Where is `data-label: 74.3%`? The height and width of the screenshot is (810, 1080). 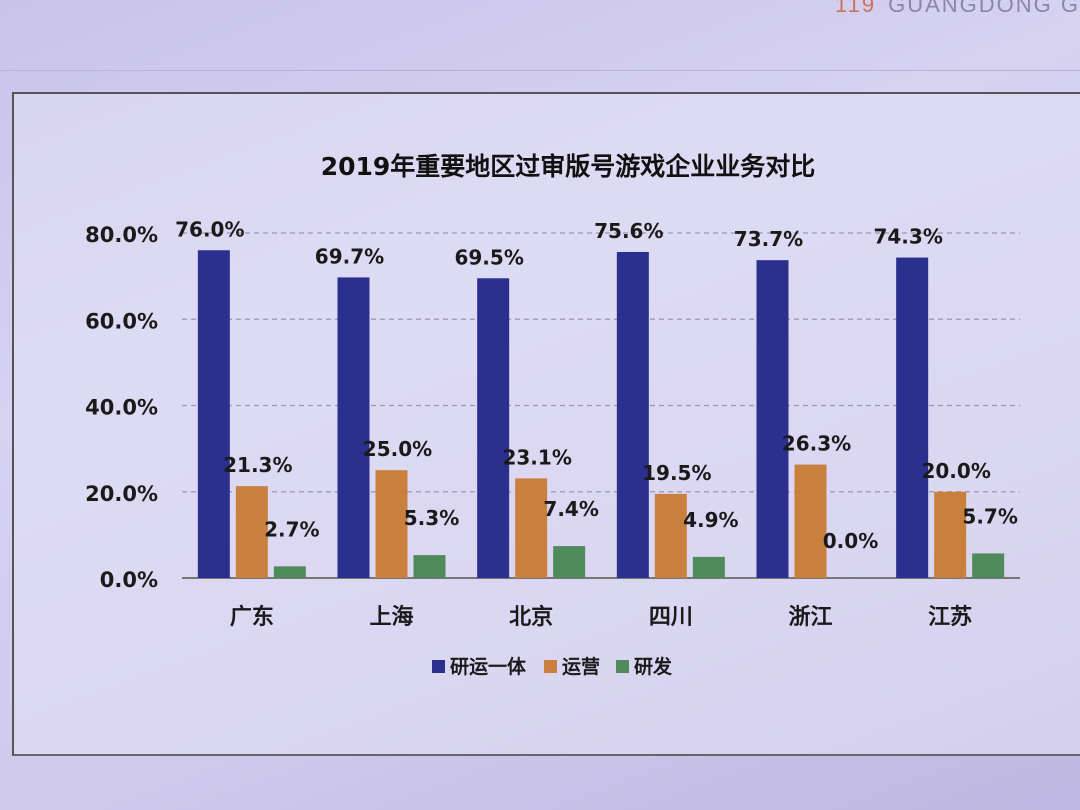 data-label: 74.3% is located at coordinates (907, 237).